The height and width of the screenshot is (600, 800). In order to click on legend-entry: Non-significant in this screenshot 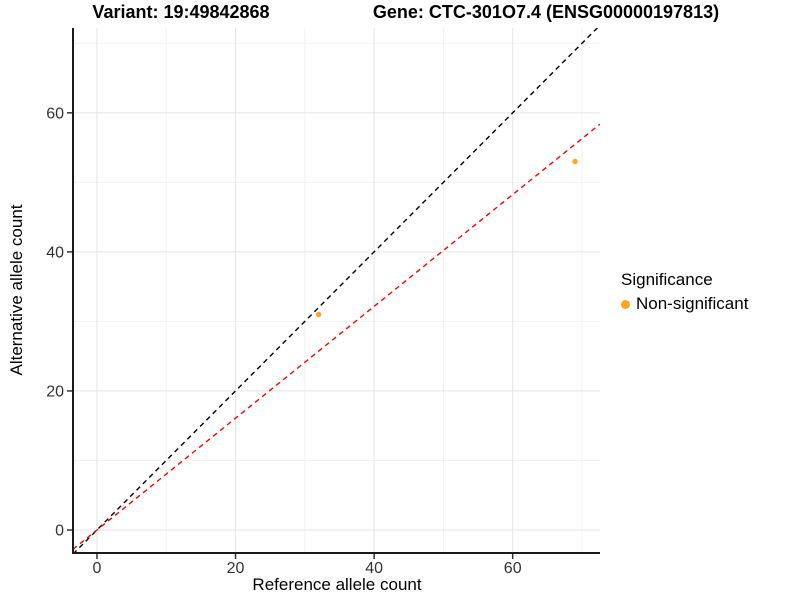, I will do `click(684, 304)`.